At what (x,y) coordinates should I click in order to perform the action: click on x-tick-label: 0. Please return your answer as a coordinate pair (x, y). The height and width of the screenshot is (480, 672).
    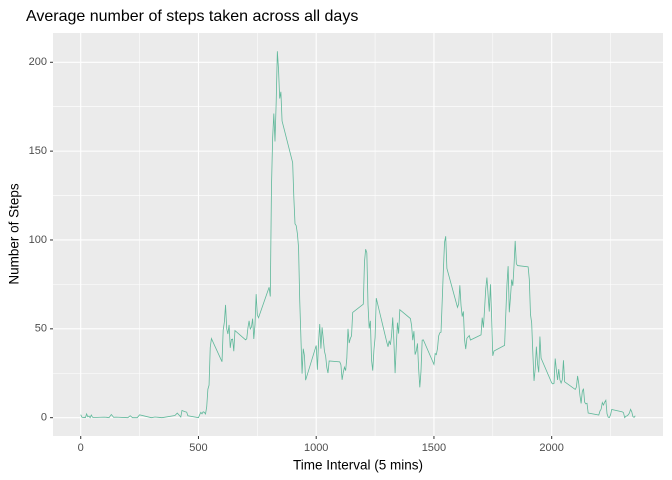
    Looking at the image, I should click on (81, 448).